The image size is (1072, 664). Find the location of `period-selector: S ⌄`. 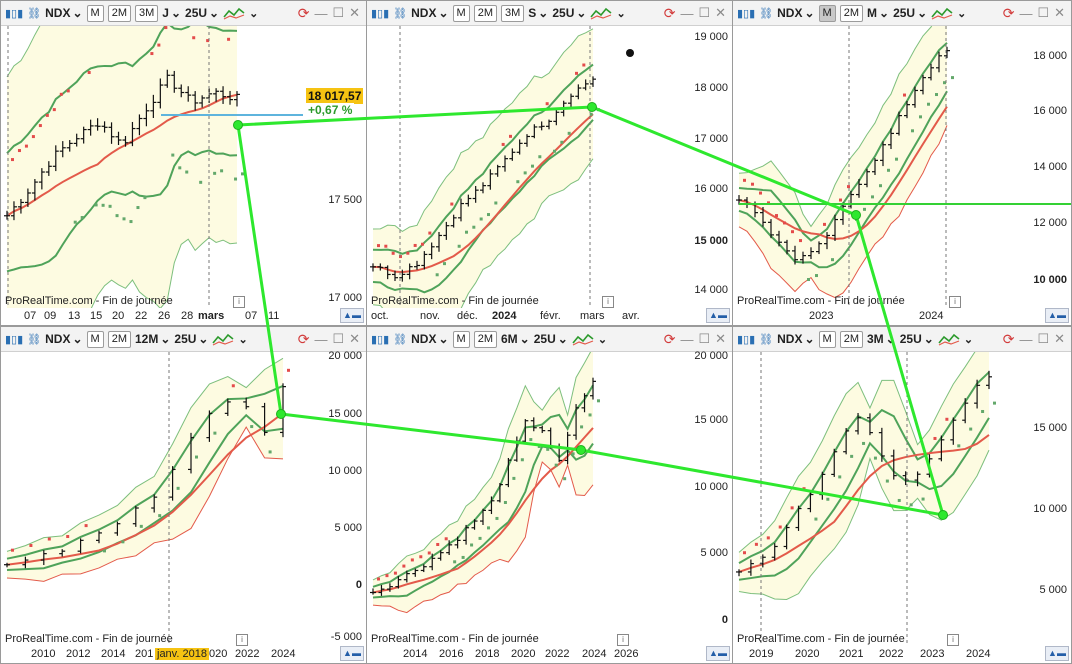

period-selector: S ⌄ is located at coordinates (538, 13).